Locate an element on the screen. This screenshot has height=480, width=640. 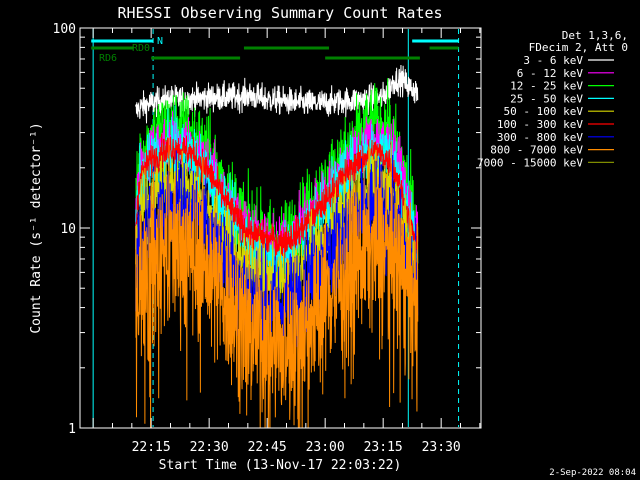
legend-entry-label: 100 - 300 keV is located at coordinates (540, 124).